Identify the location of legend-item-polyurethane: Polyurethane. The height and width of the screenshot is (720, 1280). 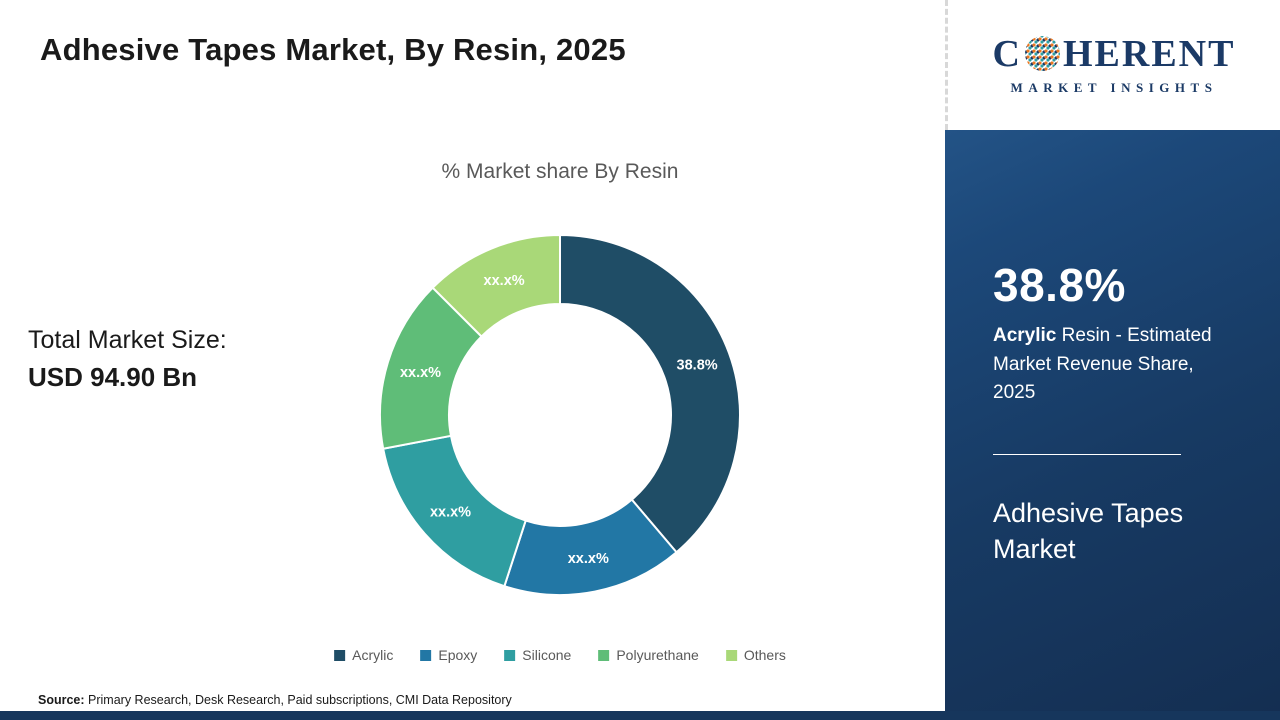
(648, 655).